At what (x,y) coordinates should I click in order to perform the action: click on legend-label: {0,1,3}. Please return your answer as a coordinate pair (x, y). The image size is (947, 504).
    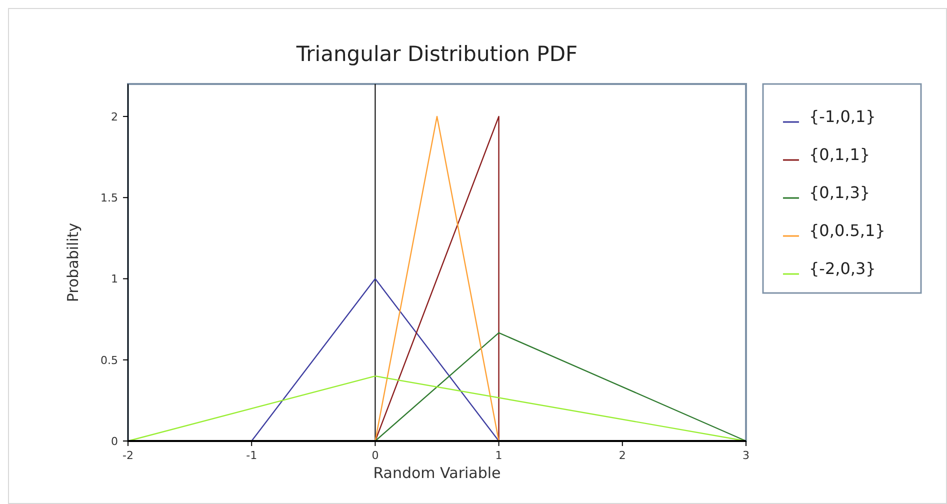
    Looking at the image, I should click on (839, 192).